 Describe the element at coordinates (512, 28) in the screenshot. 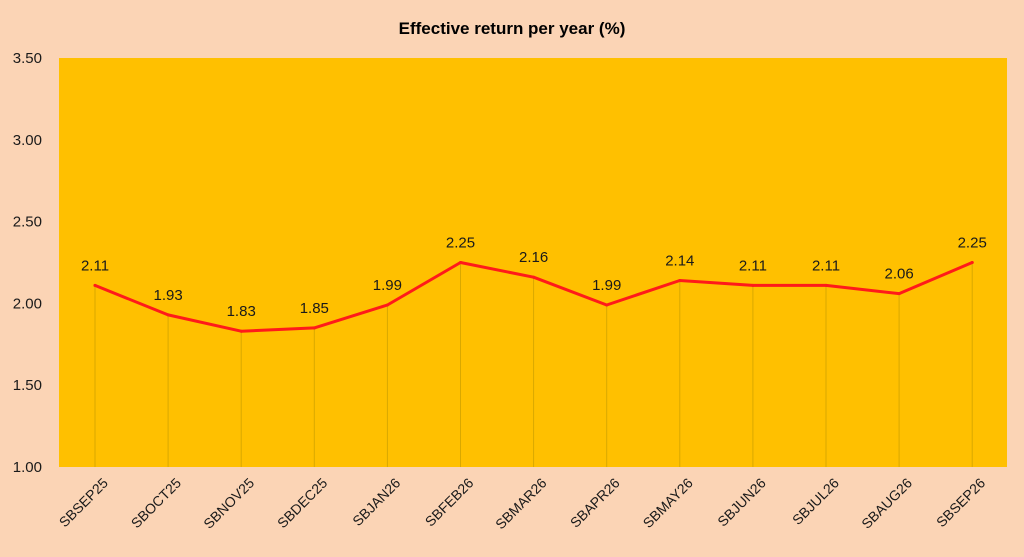

I see `chart-title: Effective return per year (%)` at that location.